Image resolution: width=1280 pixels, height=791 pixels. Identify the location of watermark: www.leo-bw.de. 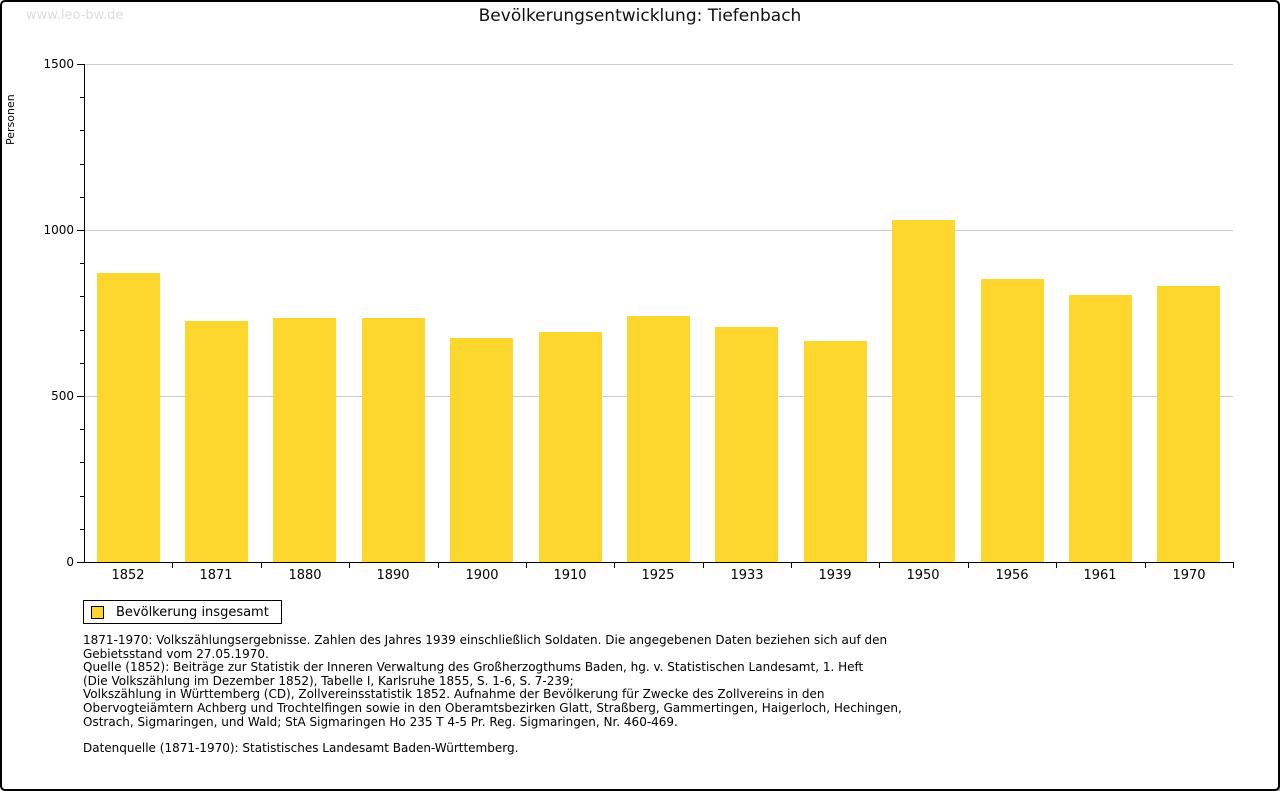
(75, 15).